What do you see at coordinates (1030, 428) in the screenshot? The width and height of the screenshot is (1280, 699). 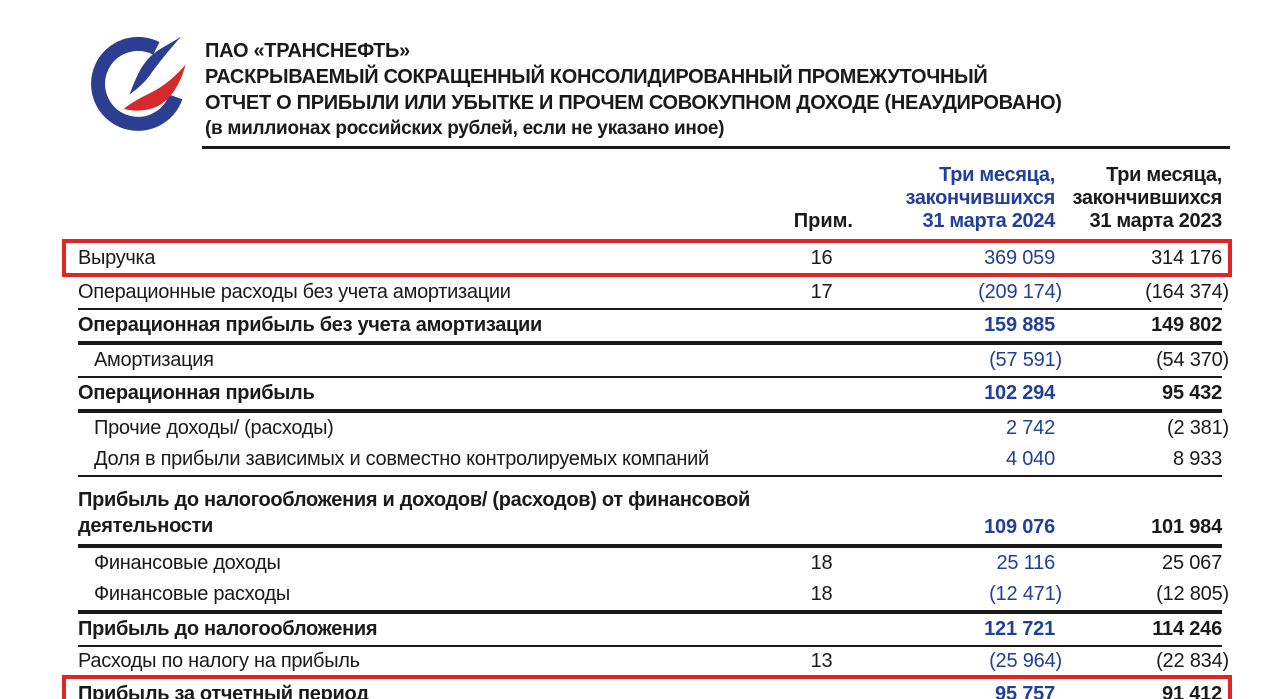 I see `value-2024: 2 742` at bounding box center [1030, 428].